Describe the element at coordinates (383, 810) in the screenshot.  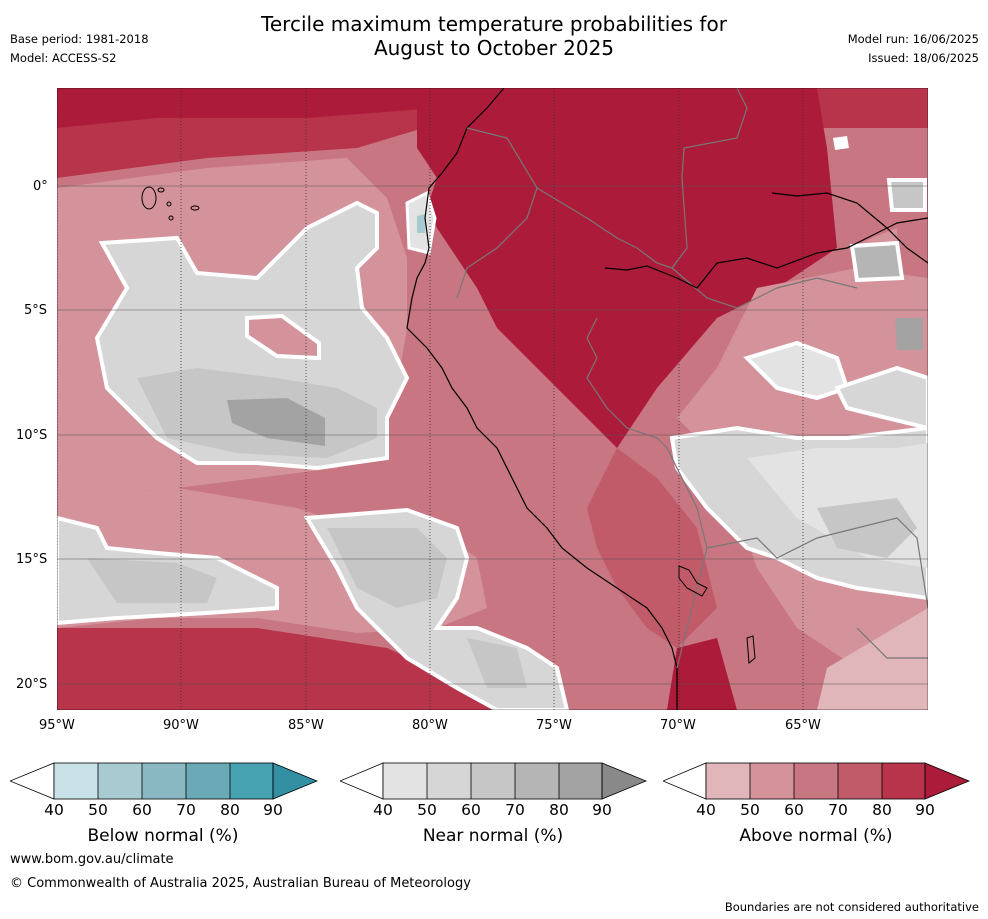
I see `near-tick-40: 40` at that location.